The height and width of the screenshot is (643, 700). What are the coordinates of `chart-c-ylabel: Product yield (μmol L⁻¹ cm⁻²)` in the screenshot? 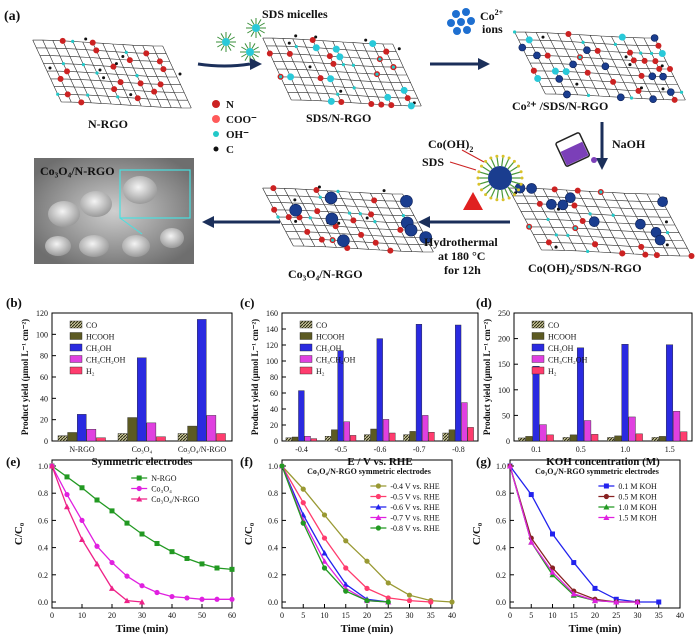 It's located at (255, 377).